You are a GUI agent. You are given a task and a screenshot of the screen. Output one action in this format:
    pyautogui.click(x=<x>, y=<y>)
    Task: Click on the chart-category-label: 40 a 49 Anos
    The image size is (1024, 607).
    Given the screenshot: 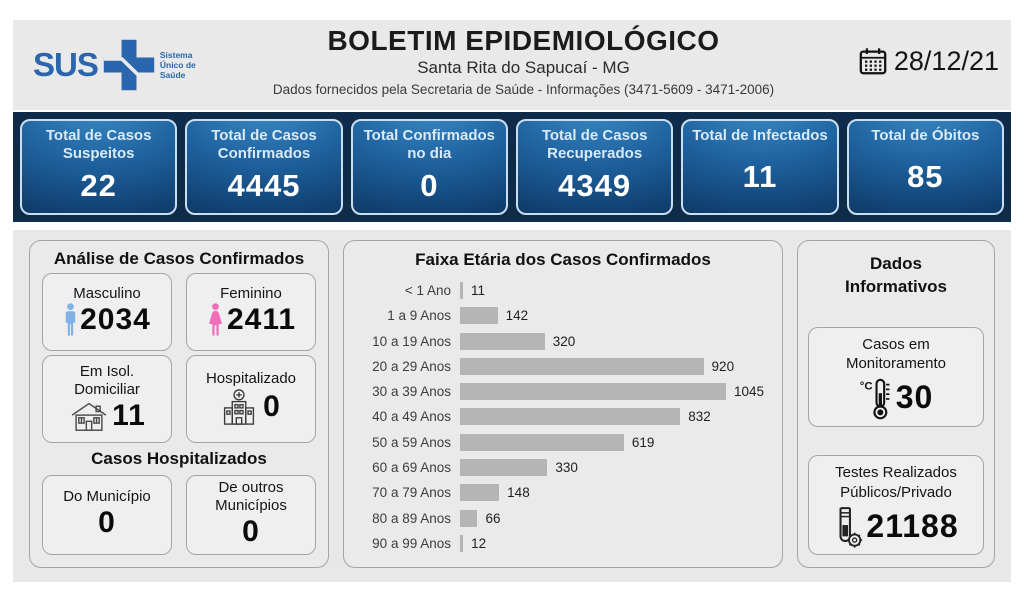 What is the action you would take?
    pyautogui.click(x=411, y=417)
    